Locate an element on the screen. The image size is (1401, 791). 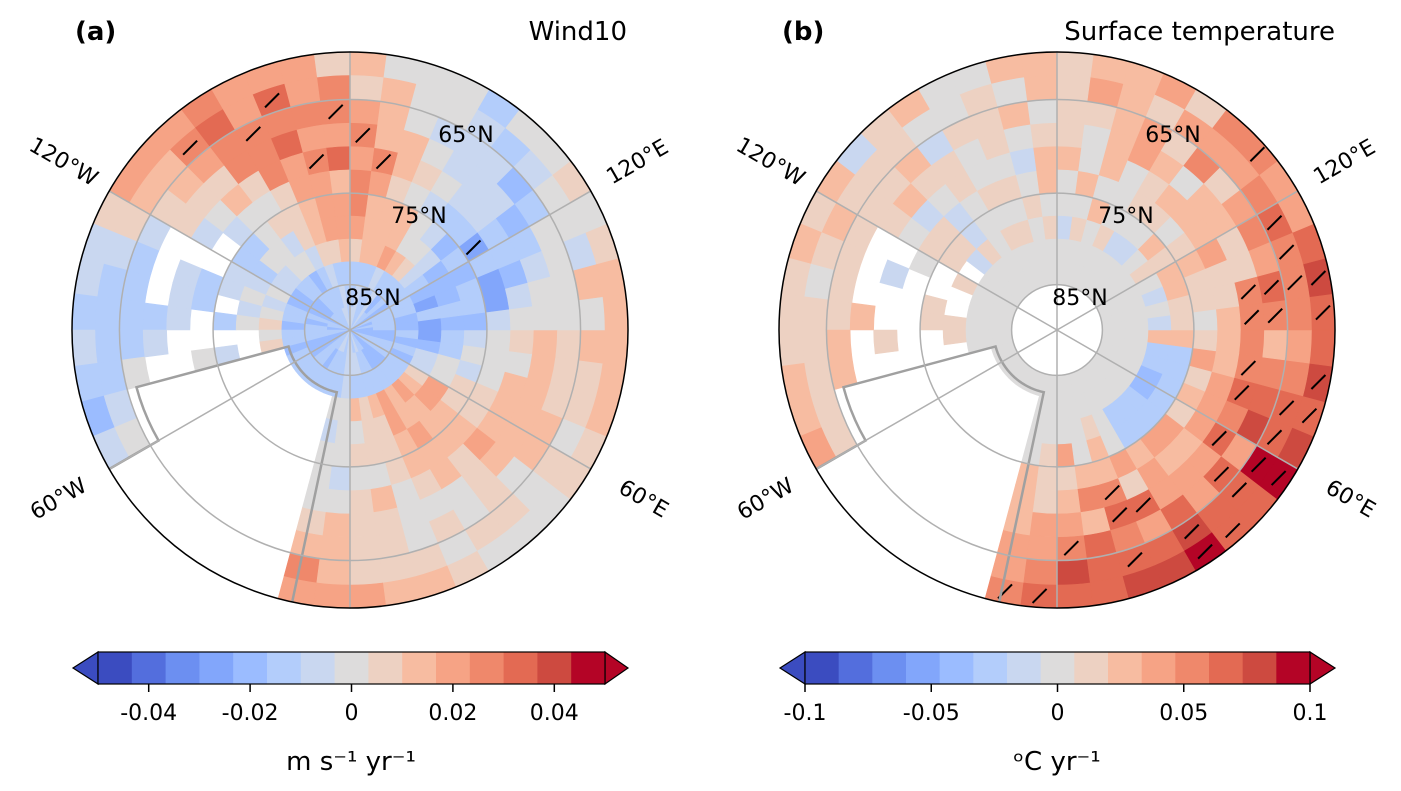
panel-a-title: Wind10 is located at coordinates (578, 32).